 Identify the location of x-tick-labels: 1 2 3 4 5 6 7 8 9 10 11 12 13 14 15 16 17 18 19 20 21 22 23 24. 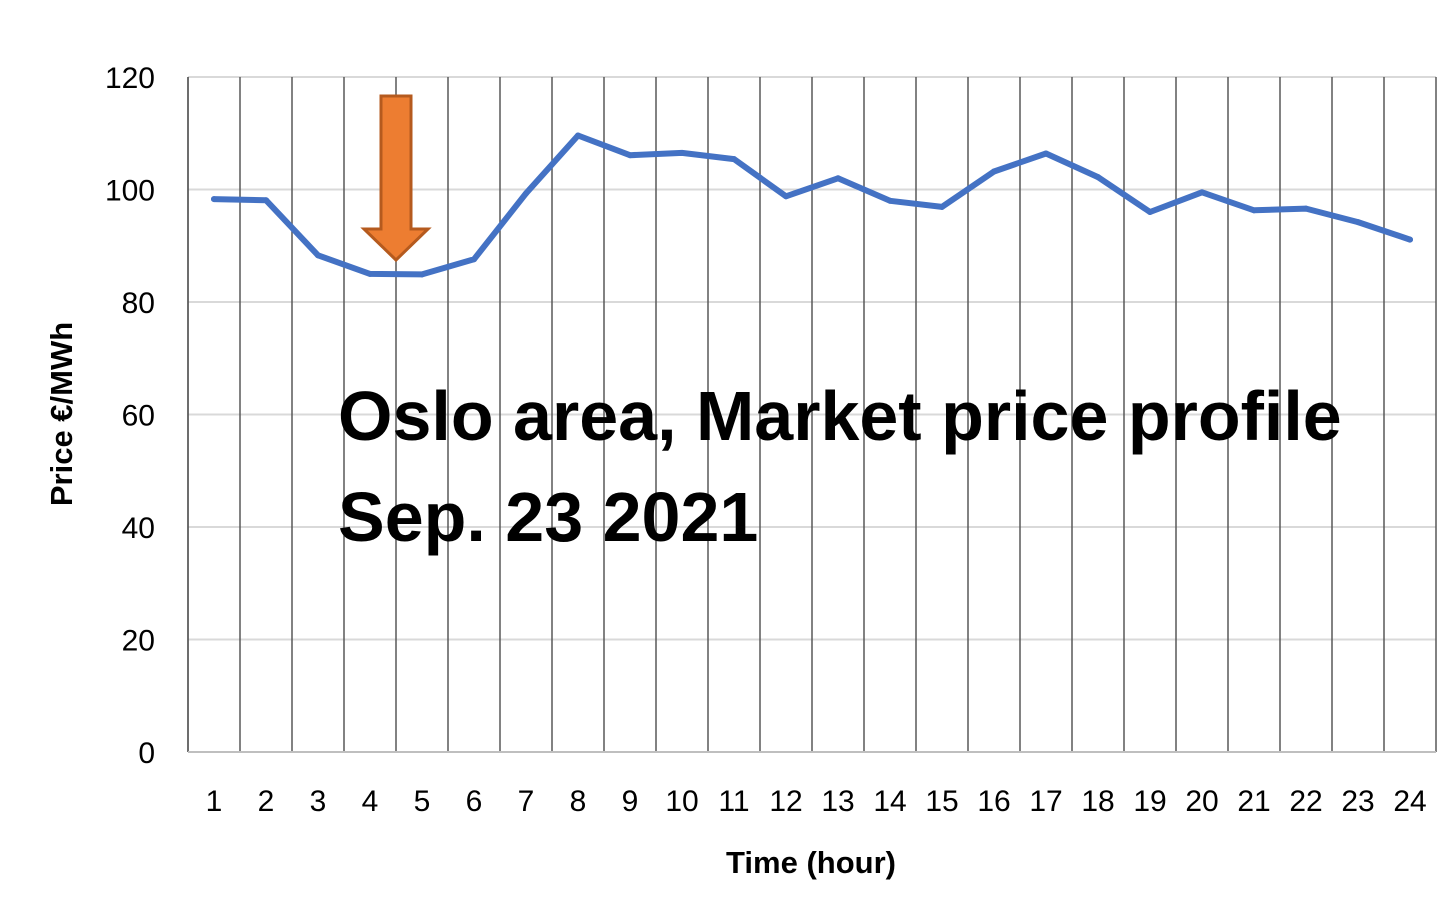
(816, 801).